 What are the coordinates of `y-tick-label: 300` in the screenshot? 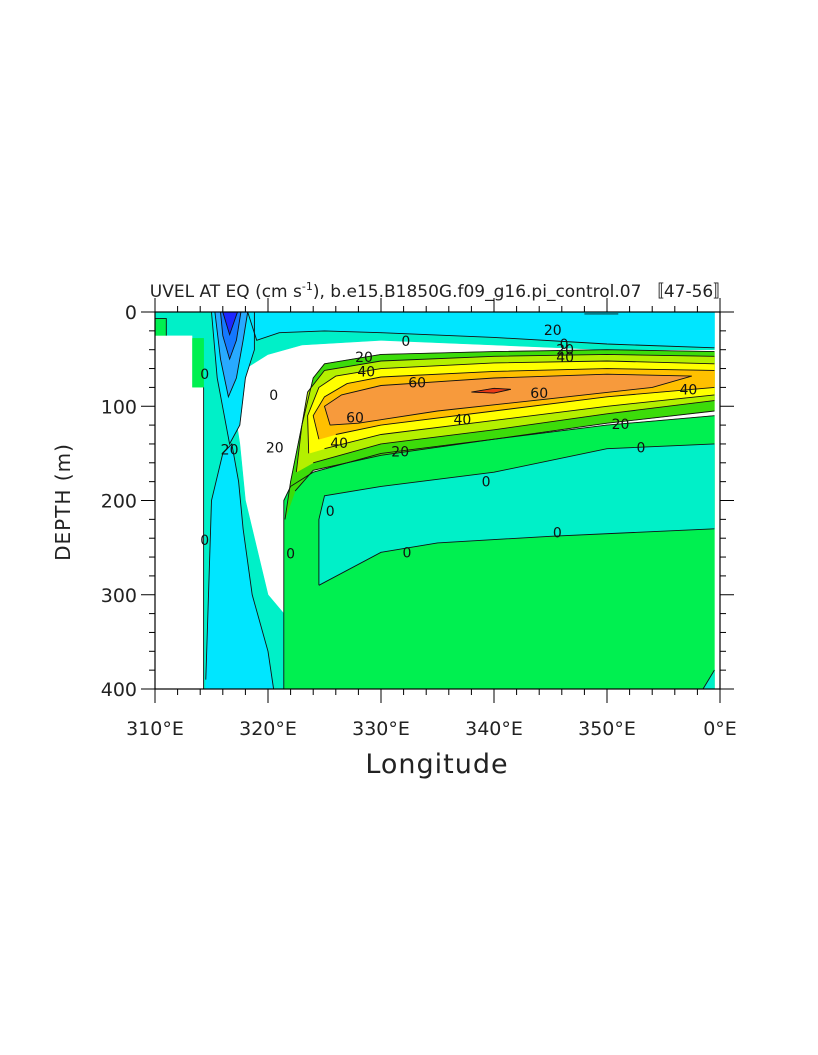 It's located at (119, 596).